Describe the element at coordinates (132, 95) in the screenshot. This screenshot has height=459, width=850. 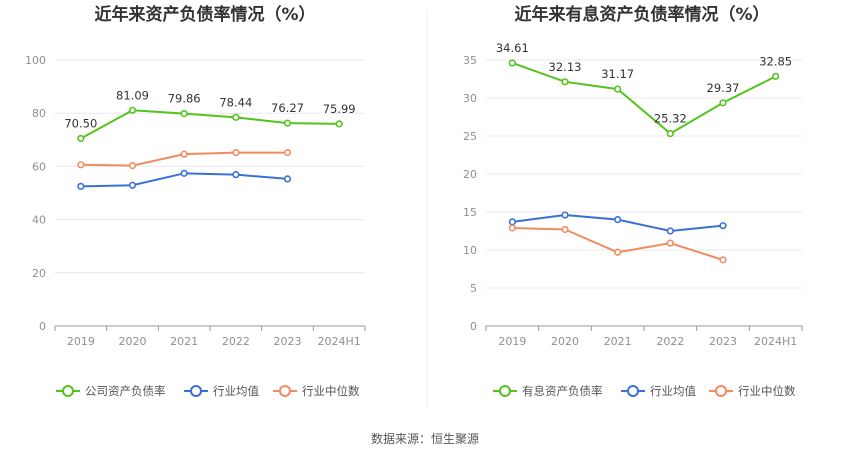
I see `data-label: 81.09` at that location.